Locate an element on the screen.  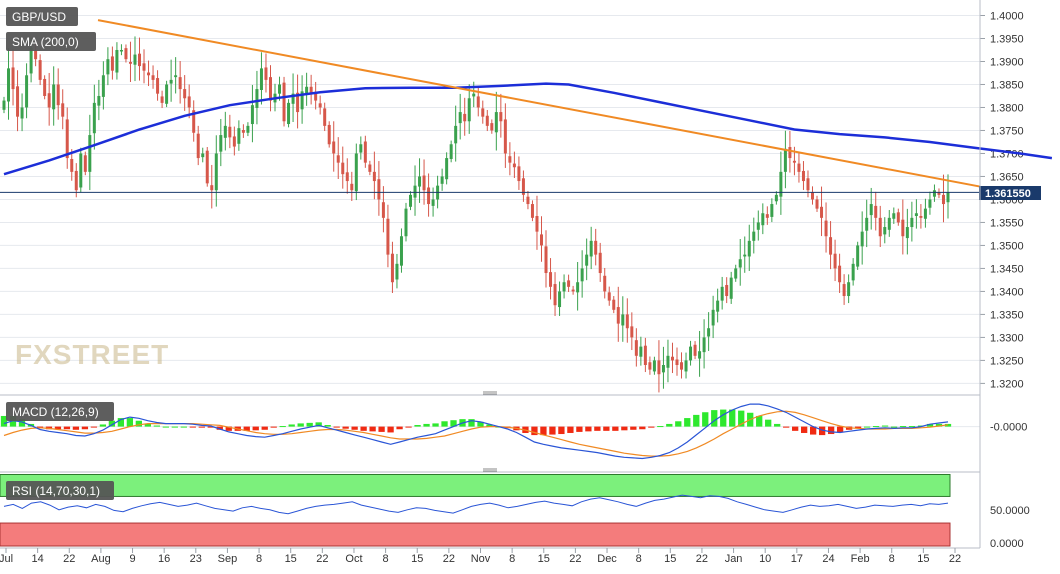
time-tick-label: Jan is located at coordinates (734, 559).